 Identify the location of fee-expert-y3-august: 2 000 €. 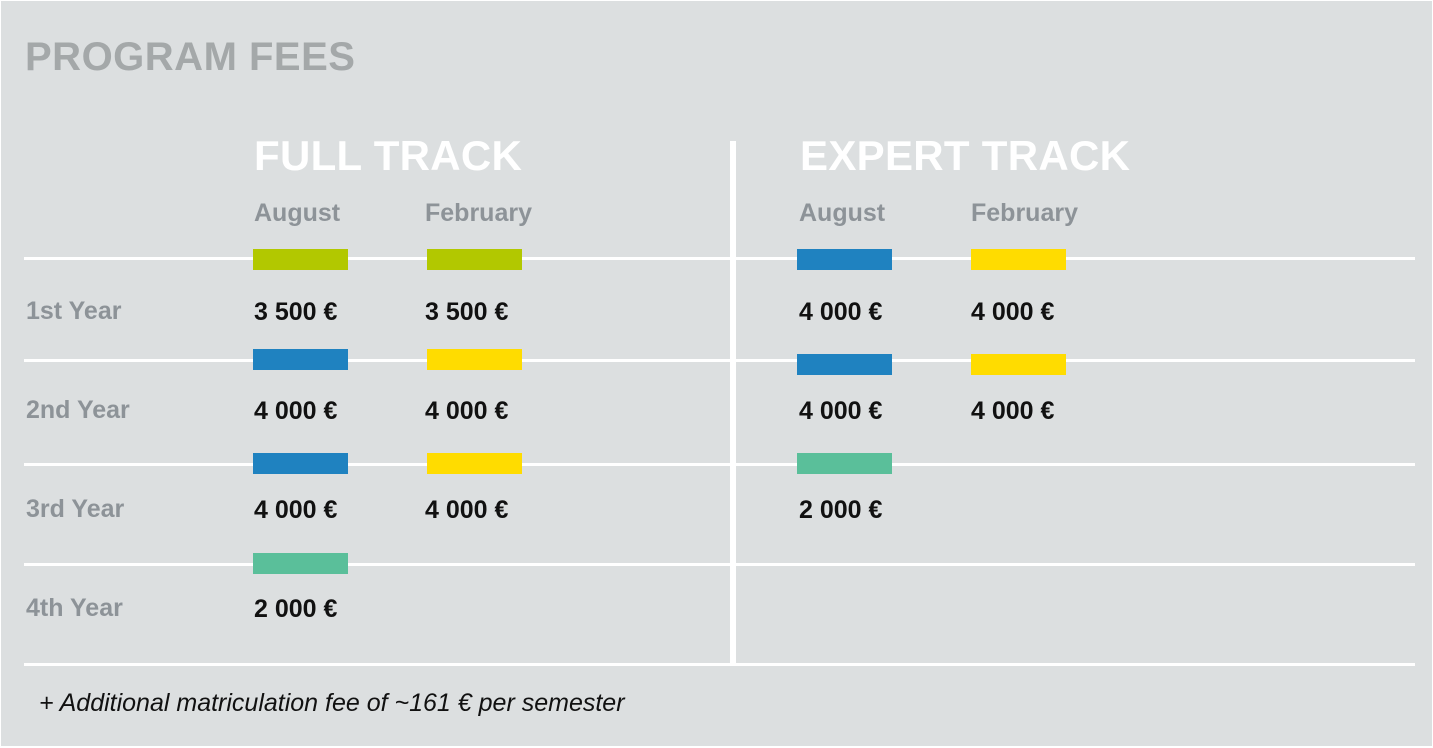
(841, 510).